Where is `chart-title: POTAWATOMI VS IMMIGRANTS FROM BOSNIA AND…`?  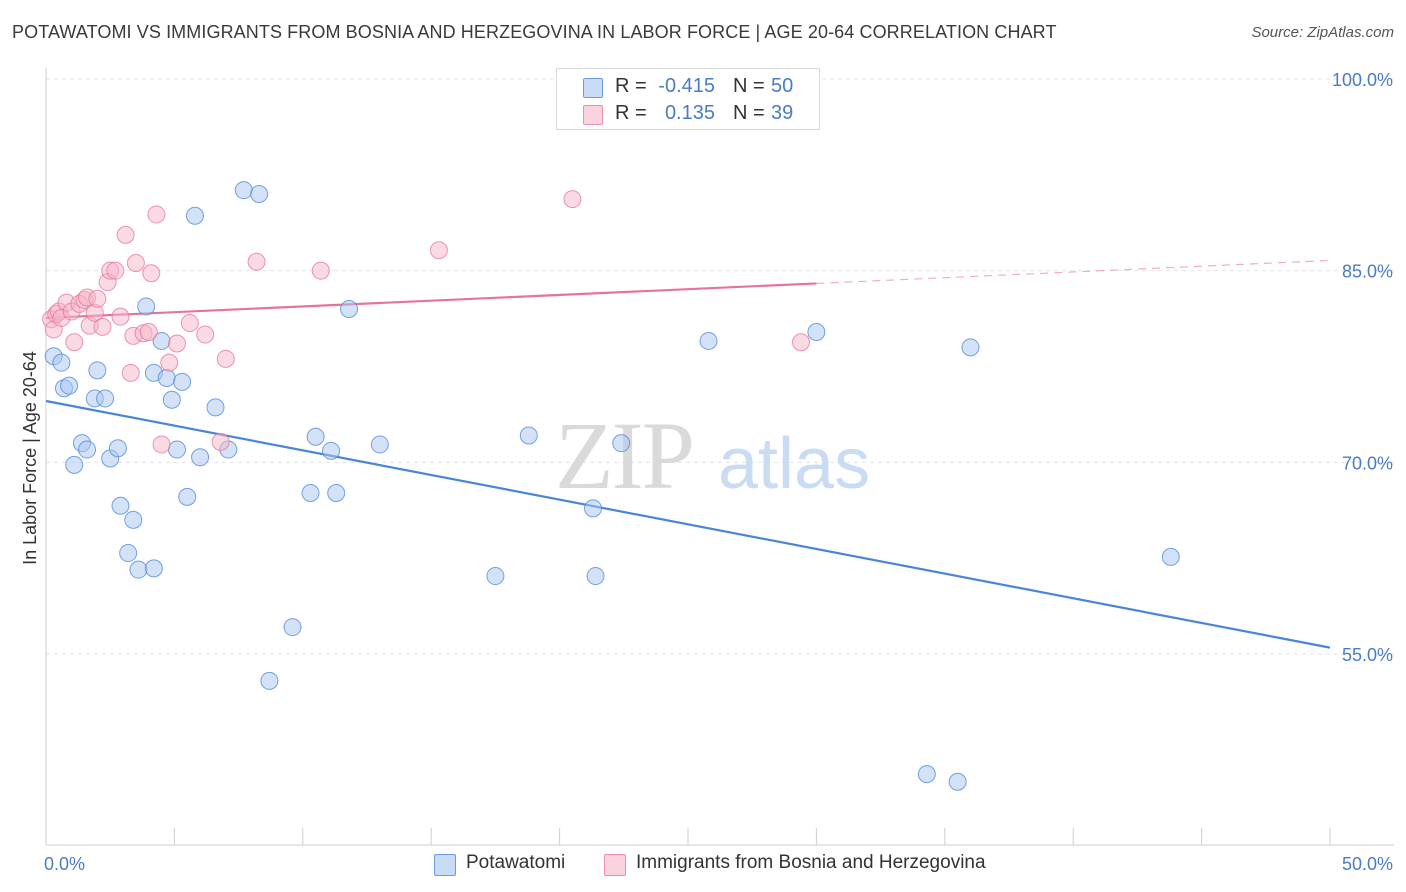 chart-title: POTAWATOMI VS IMMIGRANTS FROM BOSNIA AND… is located at coordinates (534, 32).